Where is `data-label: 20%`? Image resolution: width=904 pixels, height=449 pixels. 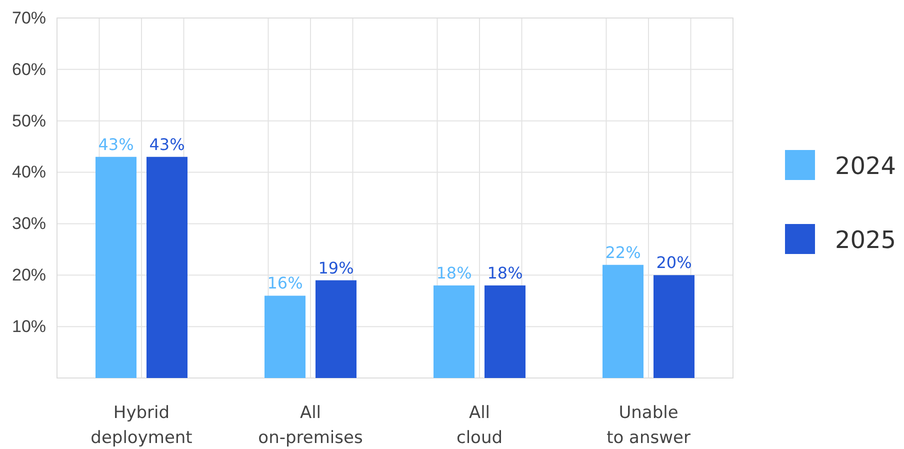 data-label: 20% is located at coordinates (674, 262).